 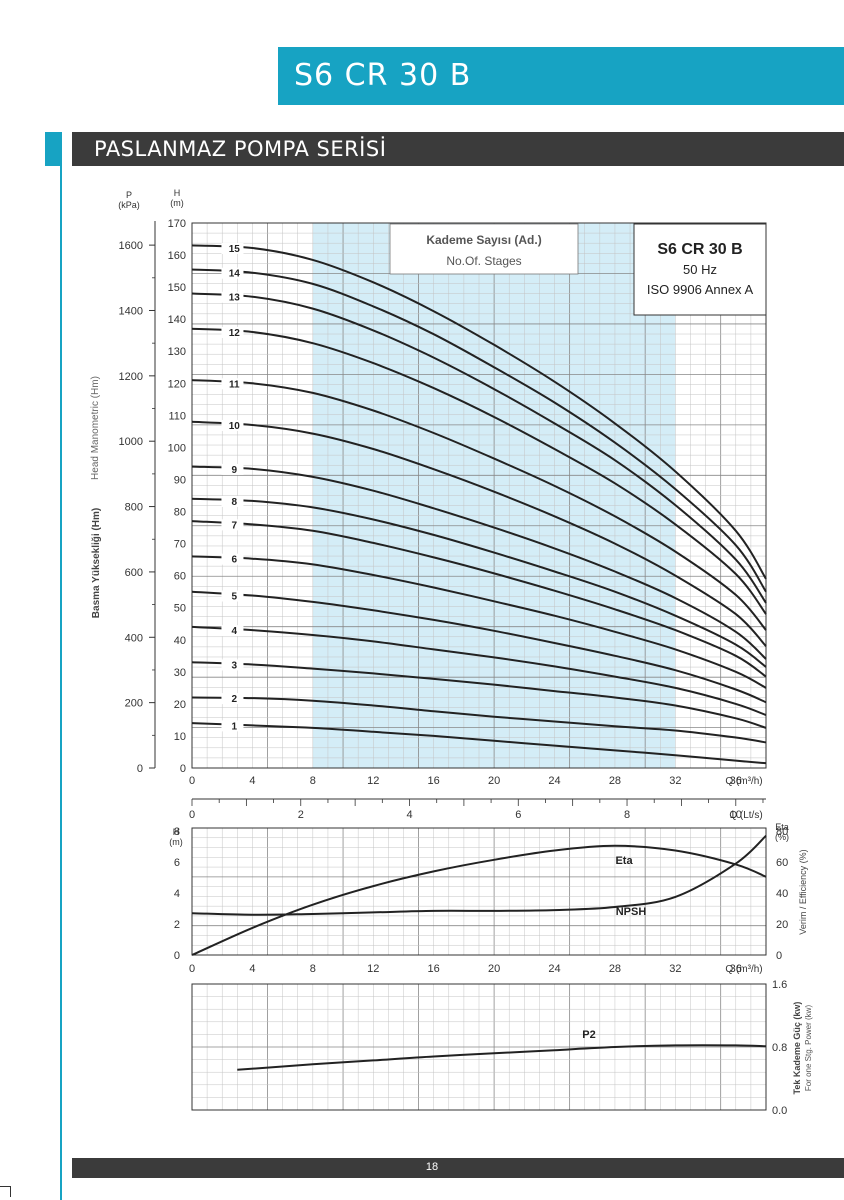 I want to click on eta-axis-unit-sub: (%), so click(x=782, y=837).